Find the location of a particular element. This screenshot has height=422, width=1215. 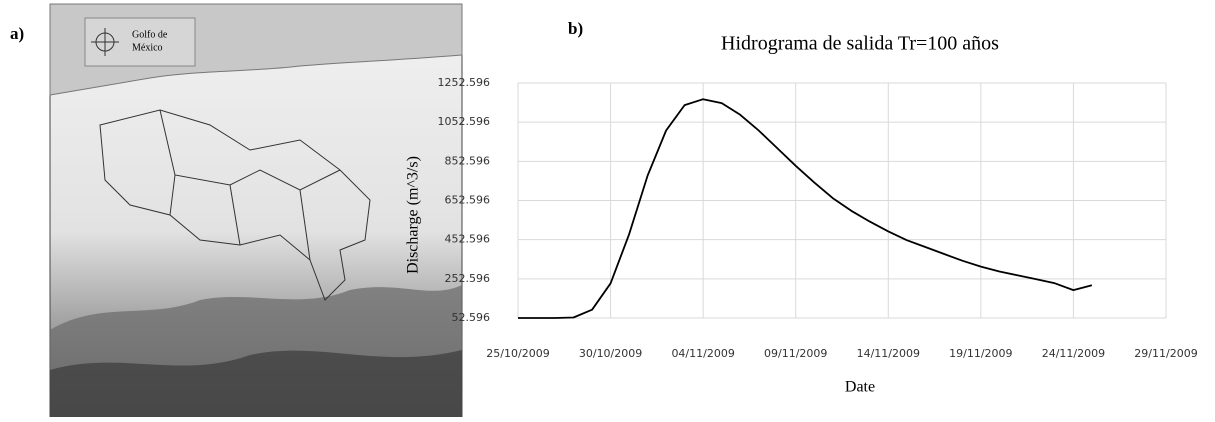

x-tick-label: 29/11/2009 is located at coordinates (1165, 353).